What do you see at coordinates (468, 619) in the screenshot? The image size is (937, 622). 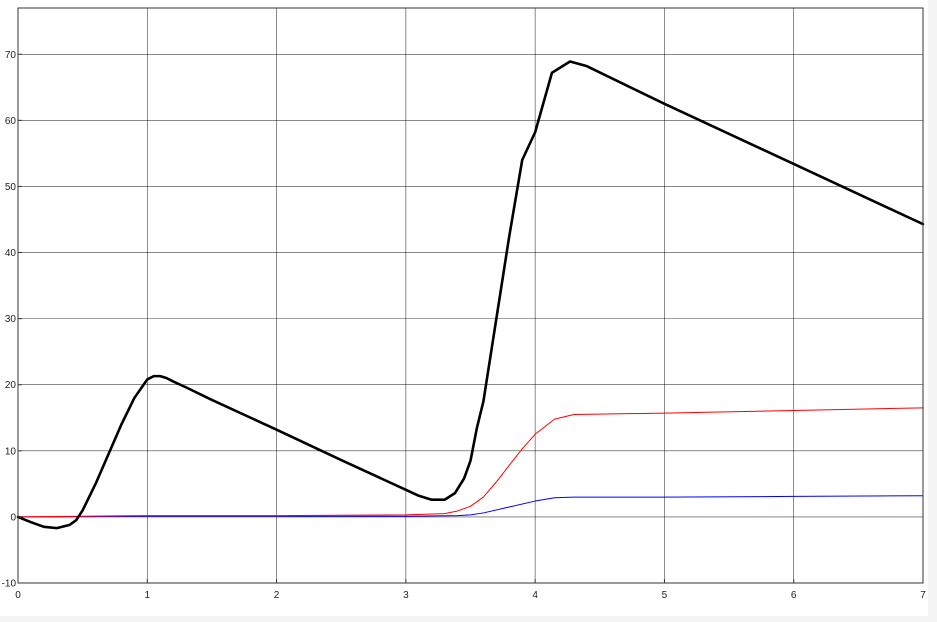 I see `bottom-frame-strip` at bounding box center [468, 619].